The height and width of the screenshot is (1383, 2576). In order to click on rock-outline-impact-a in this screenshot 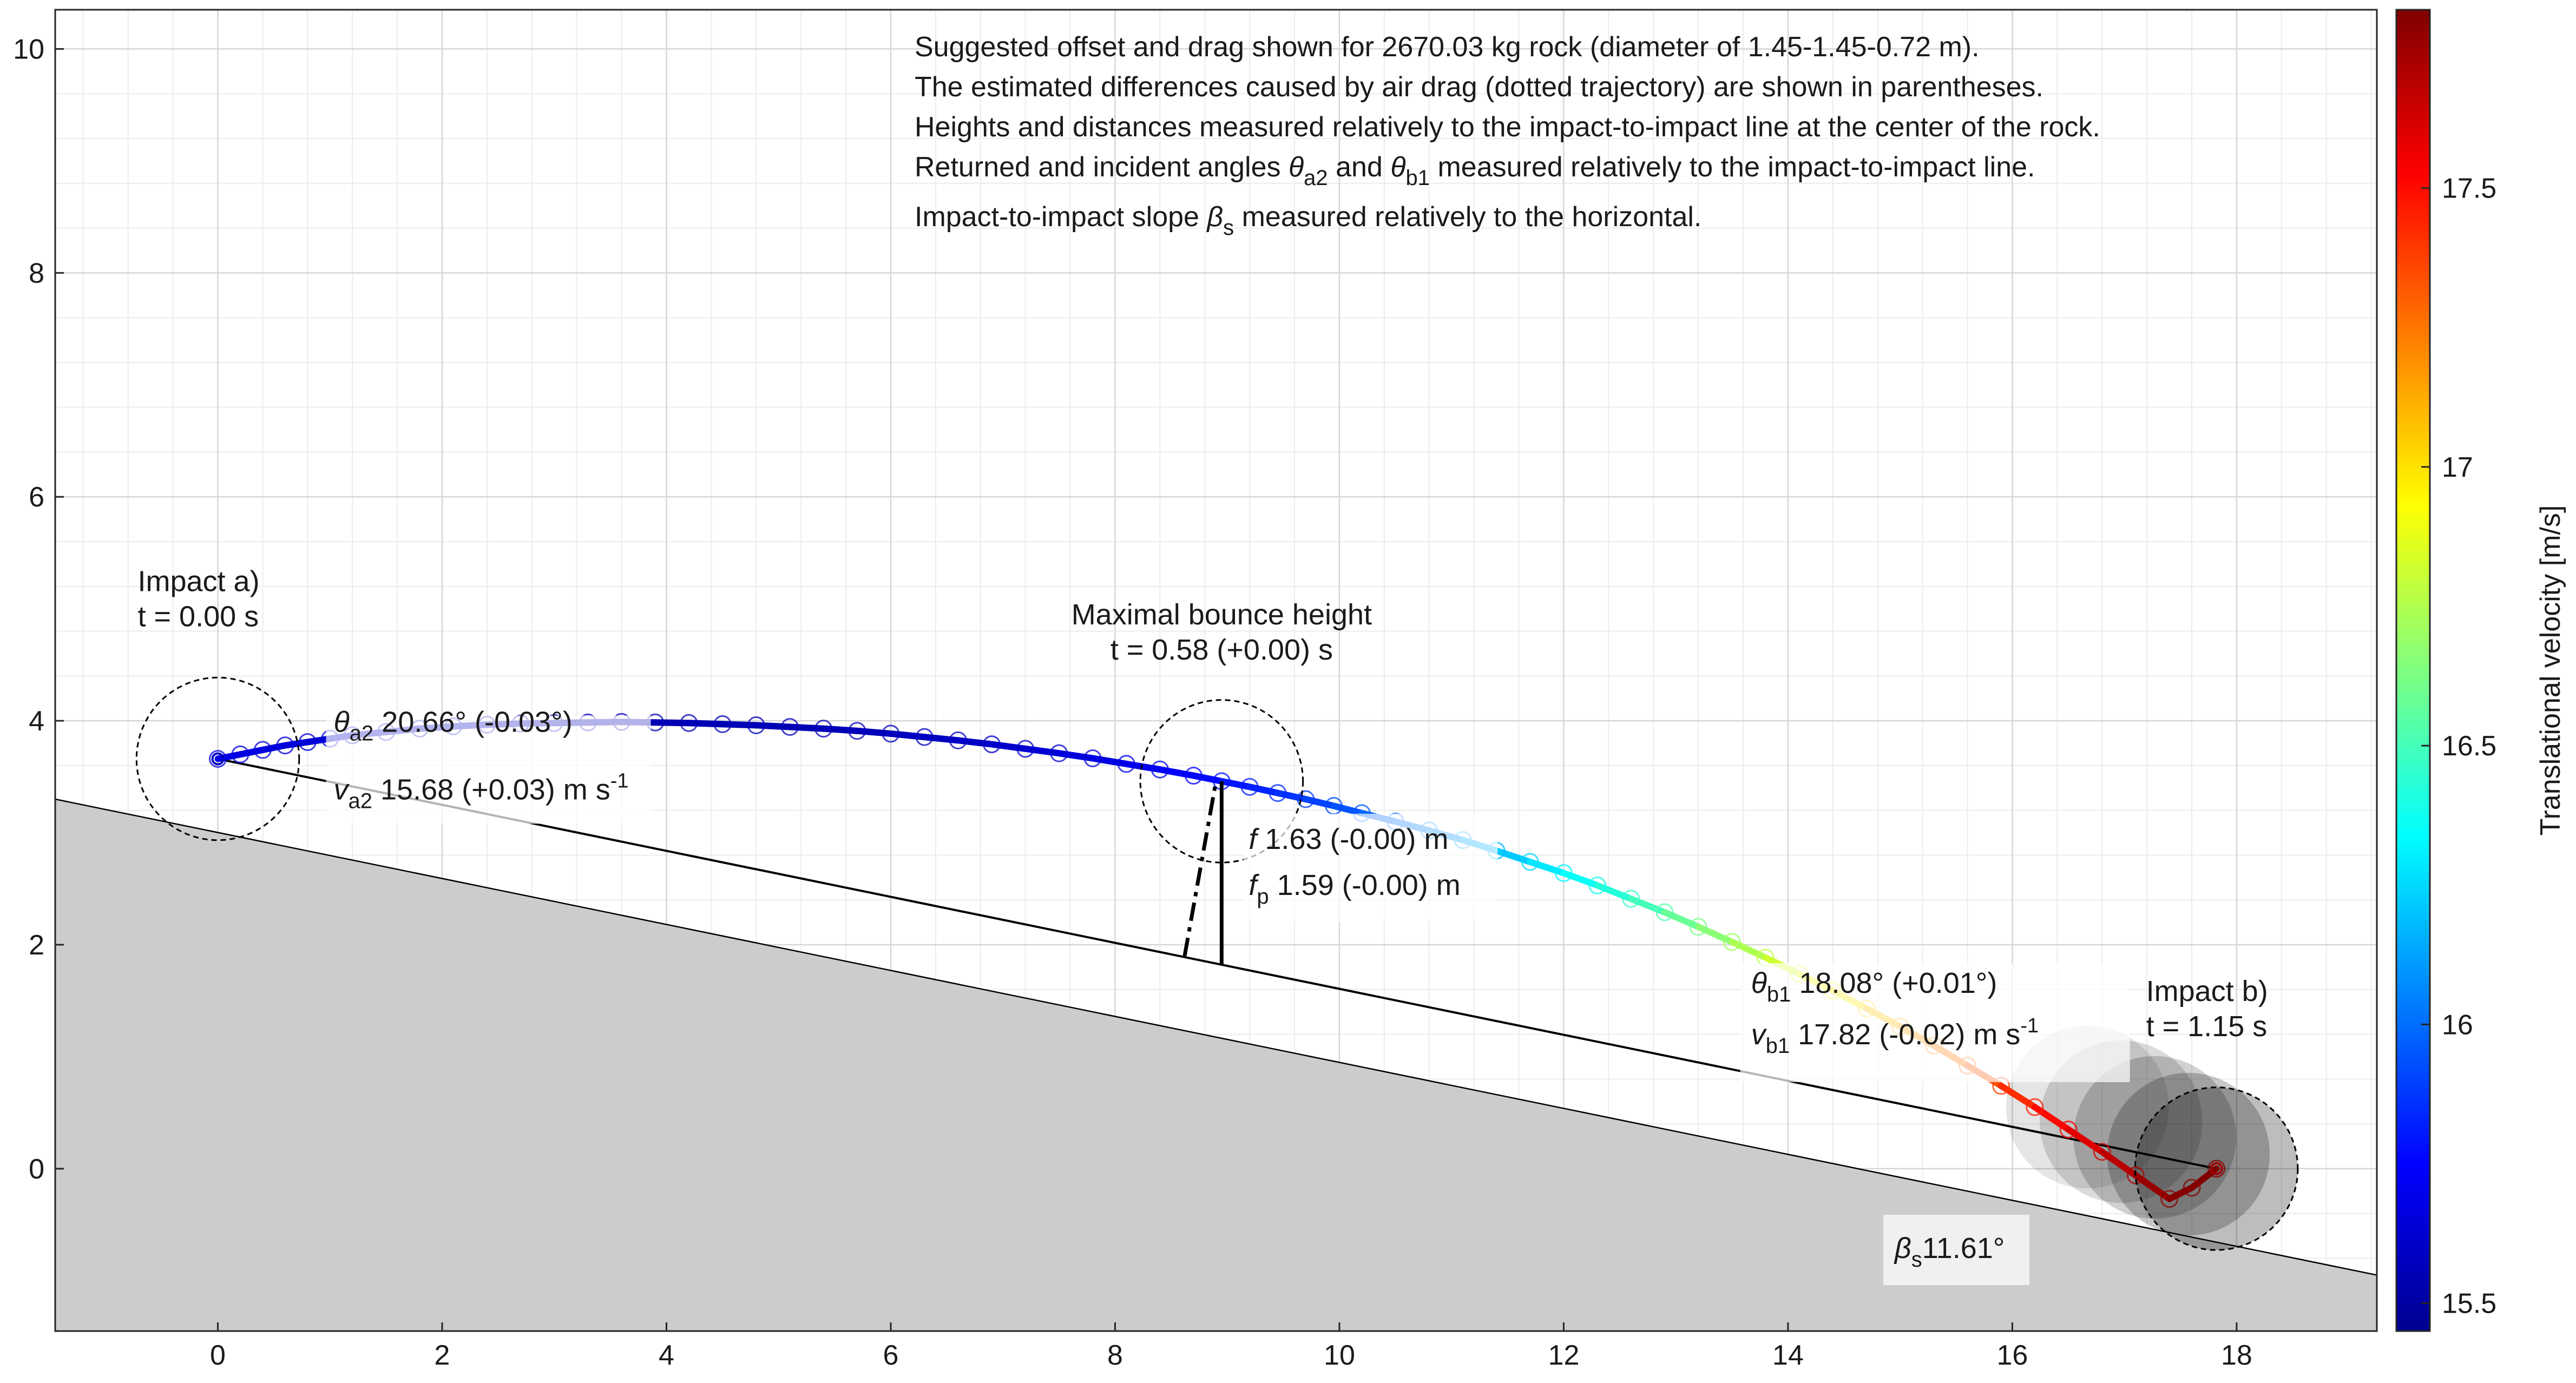, I will do `click(217, 758)`.